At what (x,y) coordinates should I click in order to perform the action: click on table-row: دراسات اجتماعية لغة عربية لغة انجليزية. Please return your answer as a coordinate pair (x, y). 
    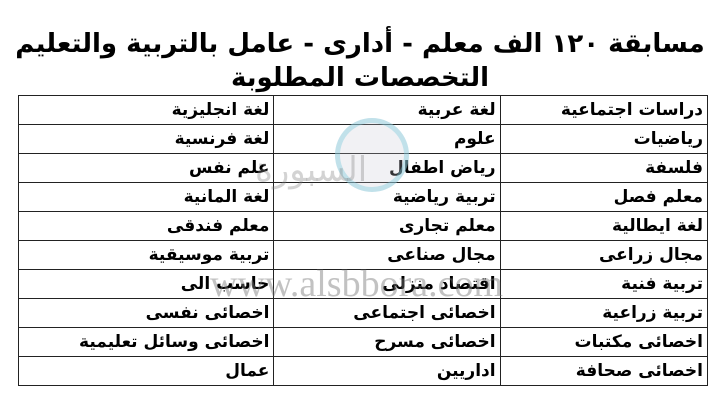
    Looking at the image, I should click on (363, 110).